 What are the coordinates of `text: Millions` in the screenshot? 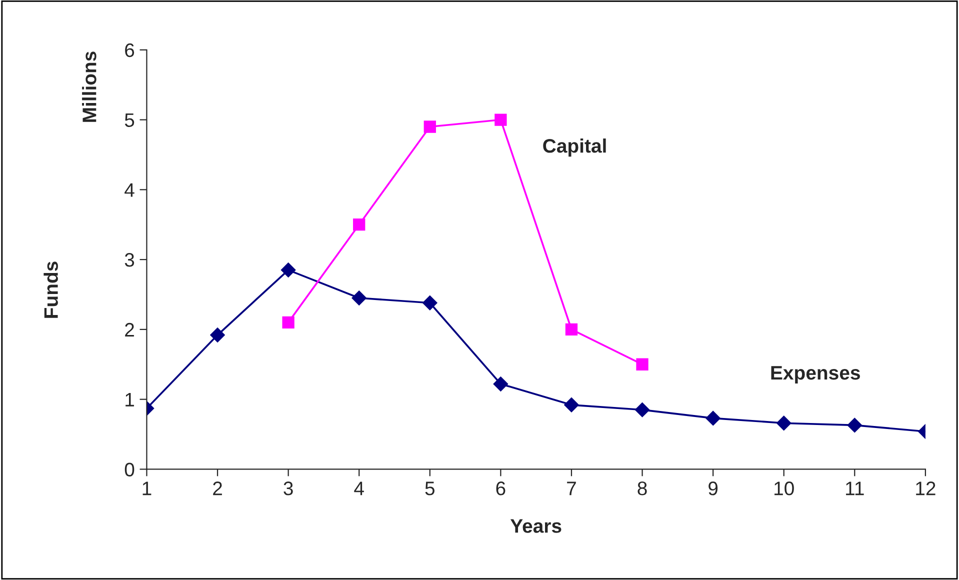 It's located at (89, 87).